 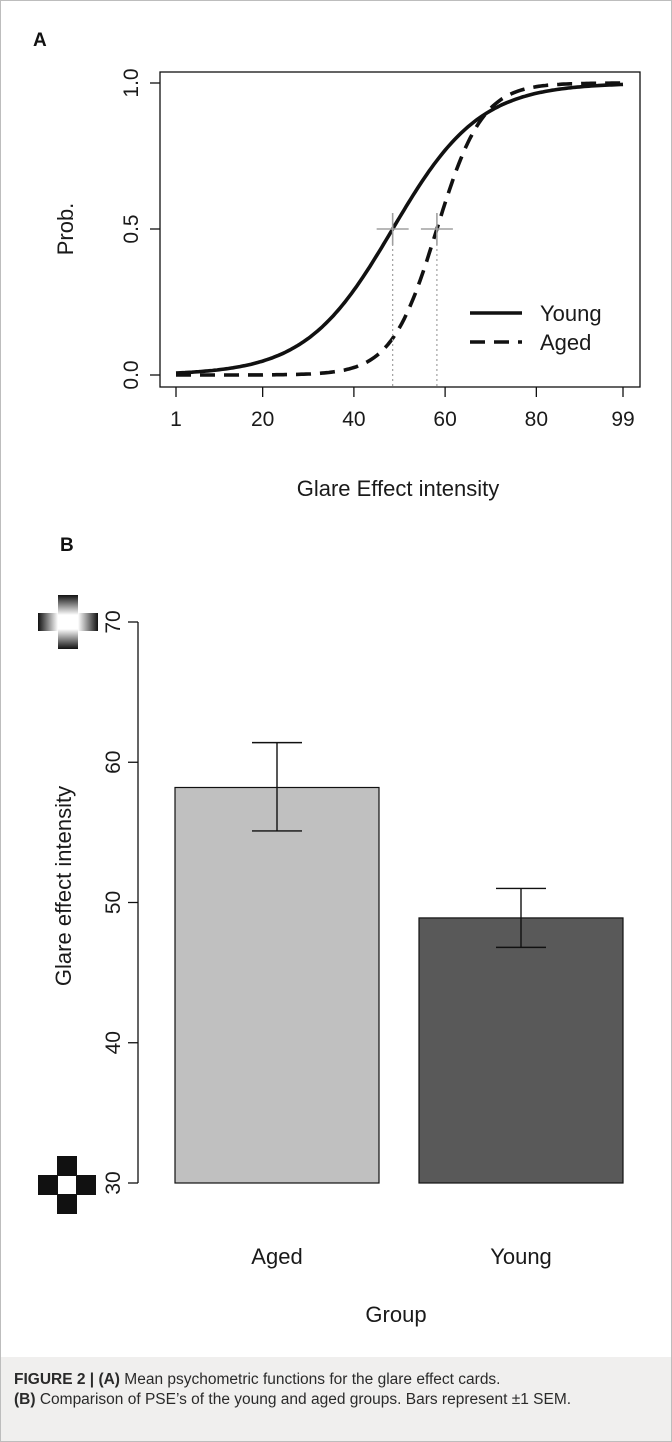 I want to click on panel-a-xlabel: Glare Effect intensity, so click(x=398, y=488).